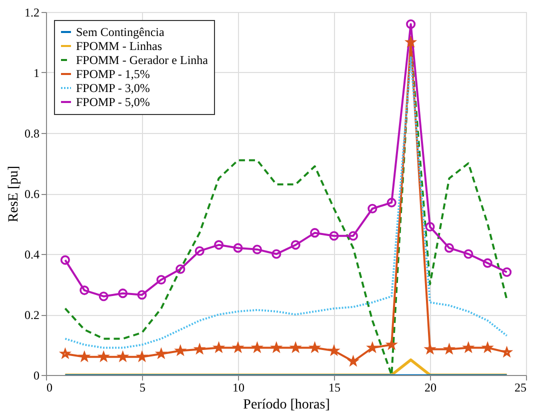 The height and width of the screenshot is (417, 533). I want to click on x-tick-label: 0, so click(49, 387).